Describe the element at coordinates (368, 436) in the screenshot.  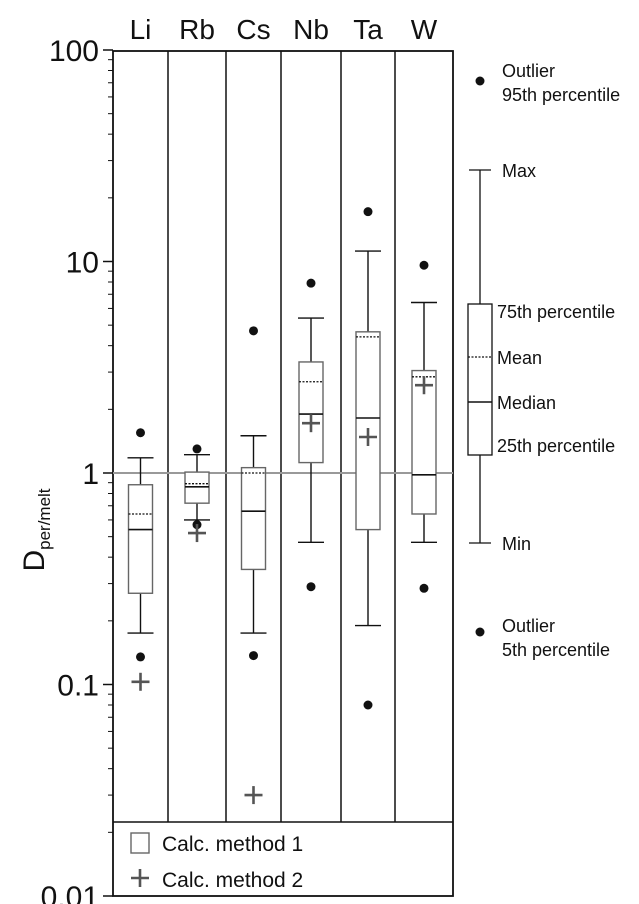
I see `method2-point-ta` at that location.